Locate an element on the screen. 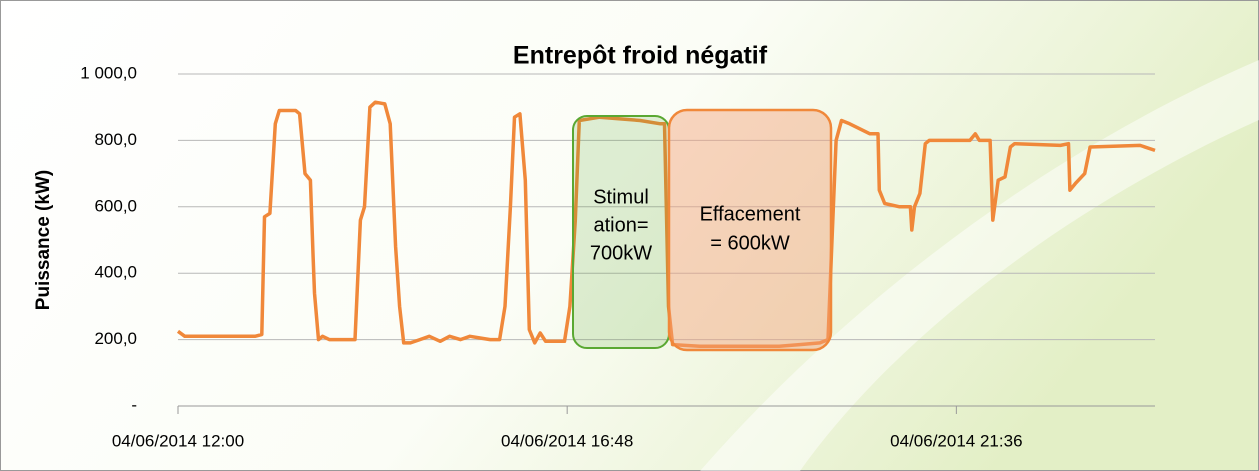 This screenshot has width=1259, height=471. annotation-text: 700kW is located at coordinates (621, 253).